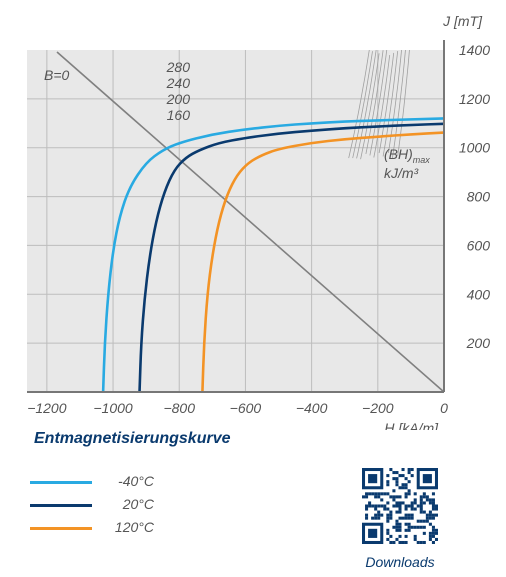 Image resolution: width=506 pixels, height=577 pixels. What do you see at coordinates (312, 408) in the screenshot?
I see `x-tick-label-4: −400` at bounding box center [312, 408].